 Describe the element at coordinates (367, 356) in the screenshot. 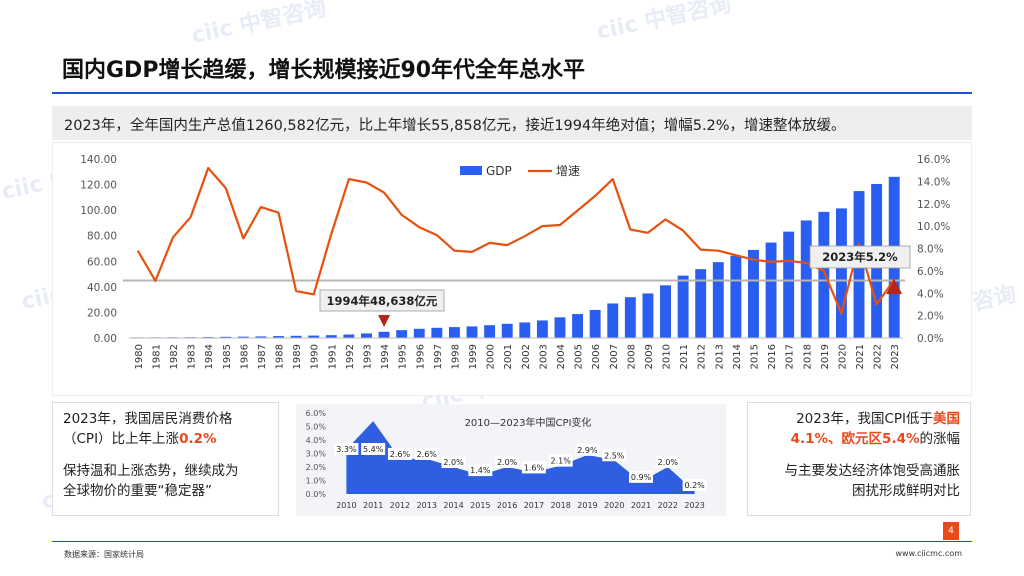

I see `x-tick-label: 1993` at that location.